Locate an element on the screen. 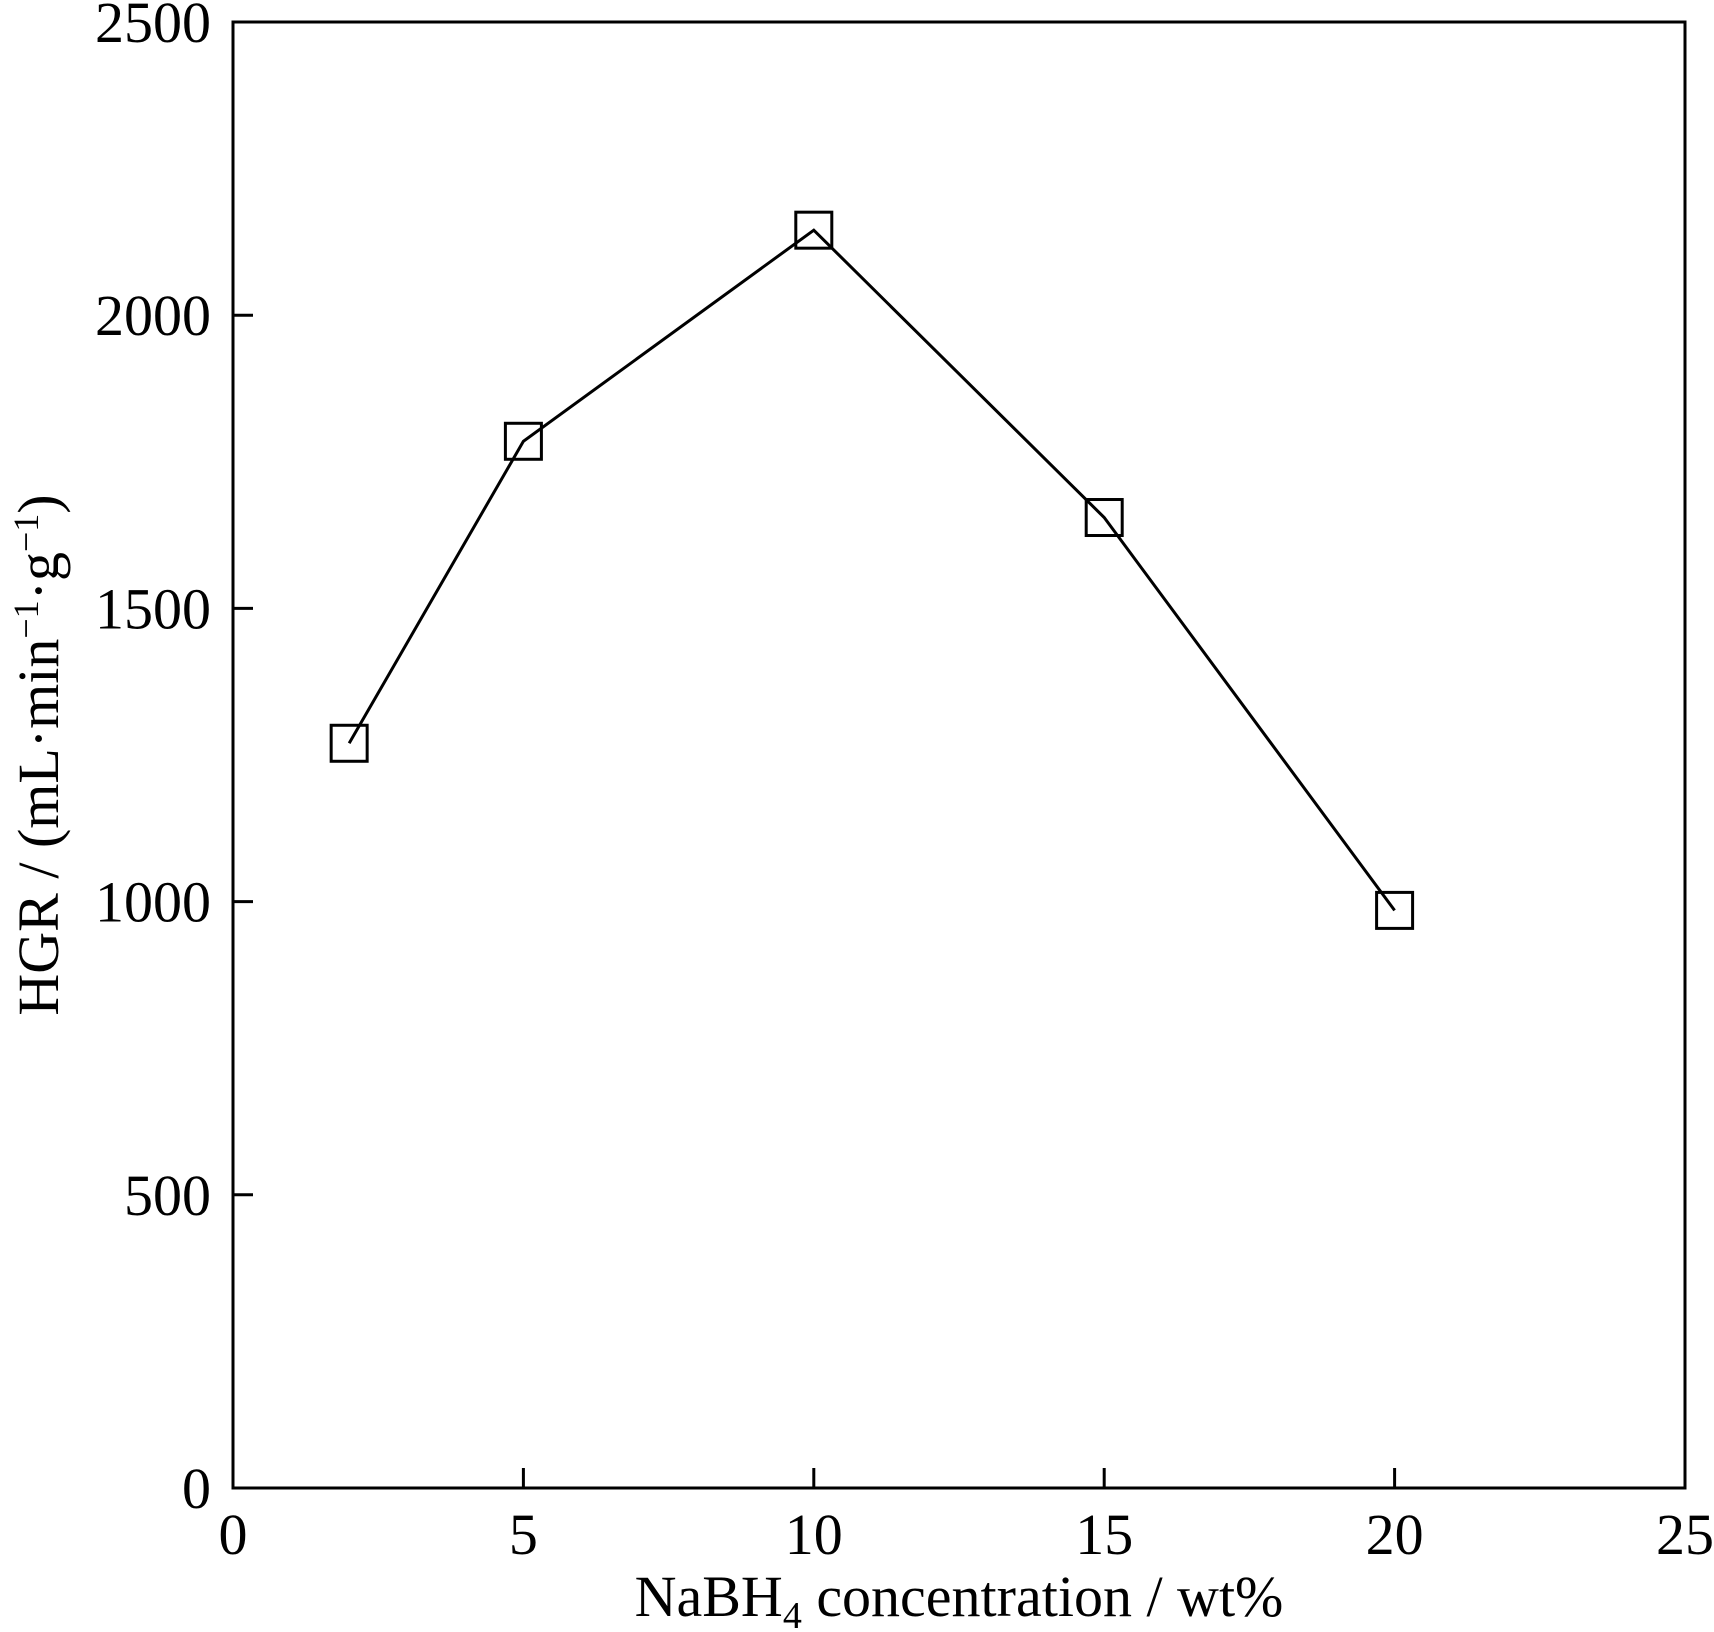 This screenshot has height=1632, width=1714. x-axis-title-subscript: 4 is located at coordinates (792, 1613).